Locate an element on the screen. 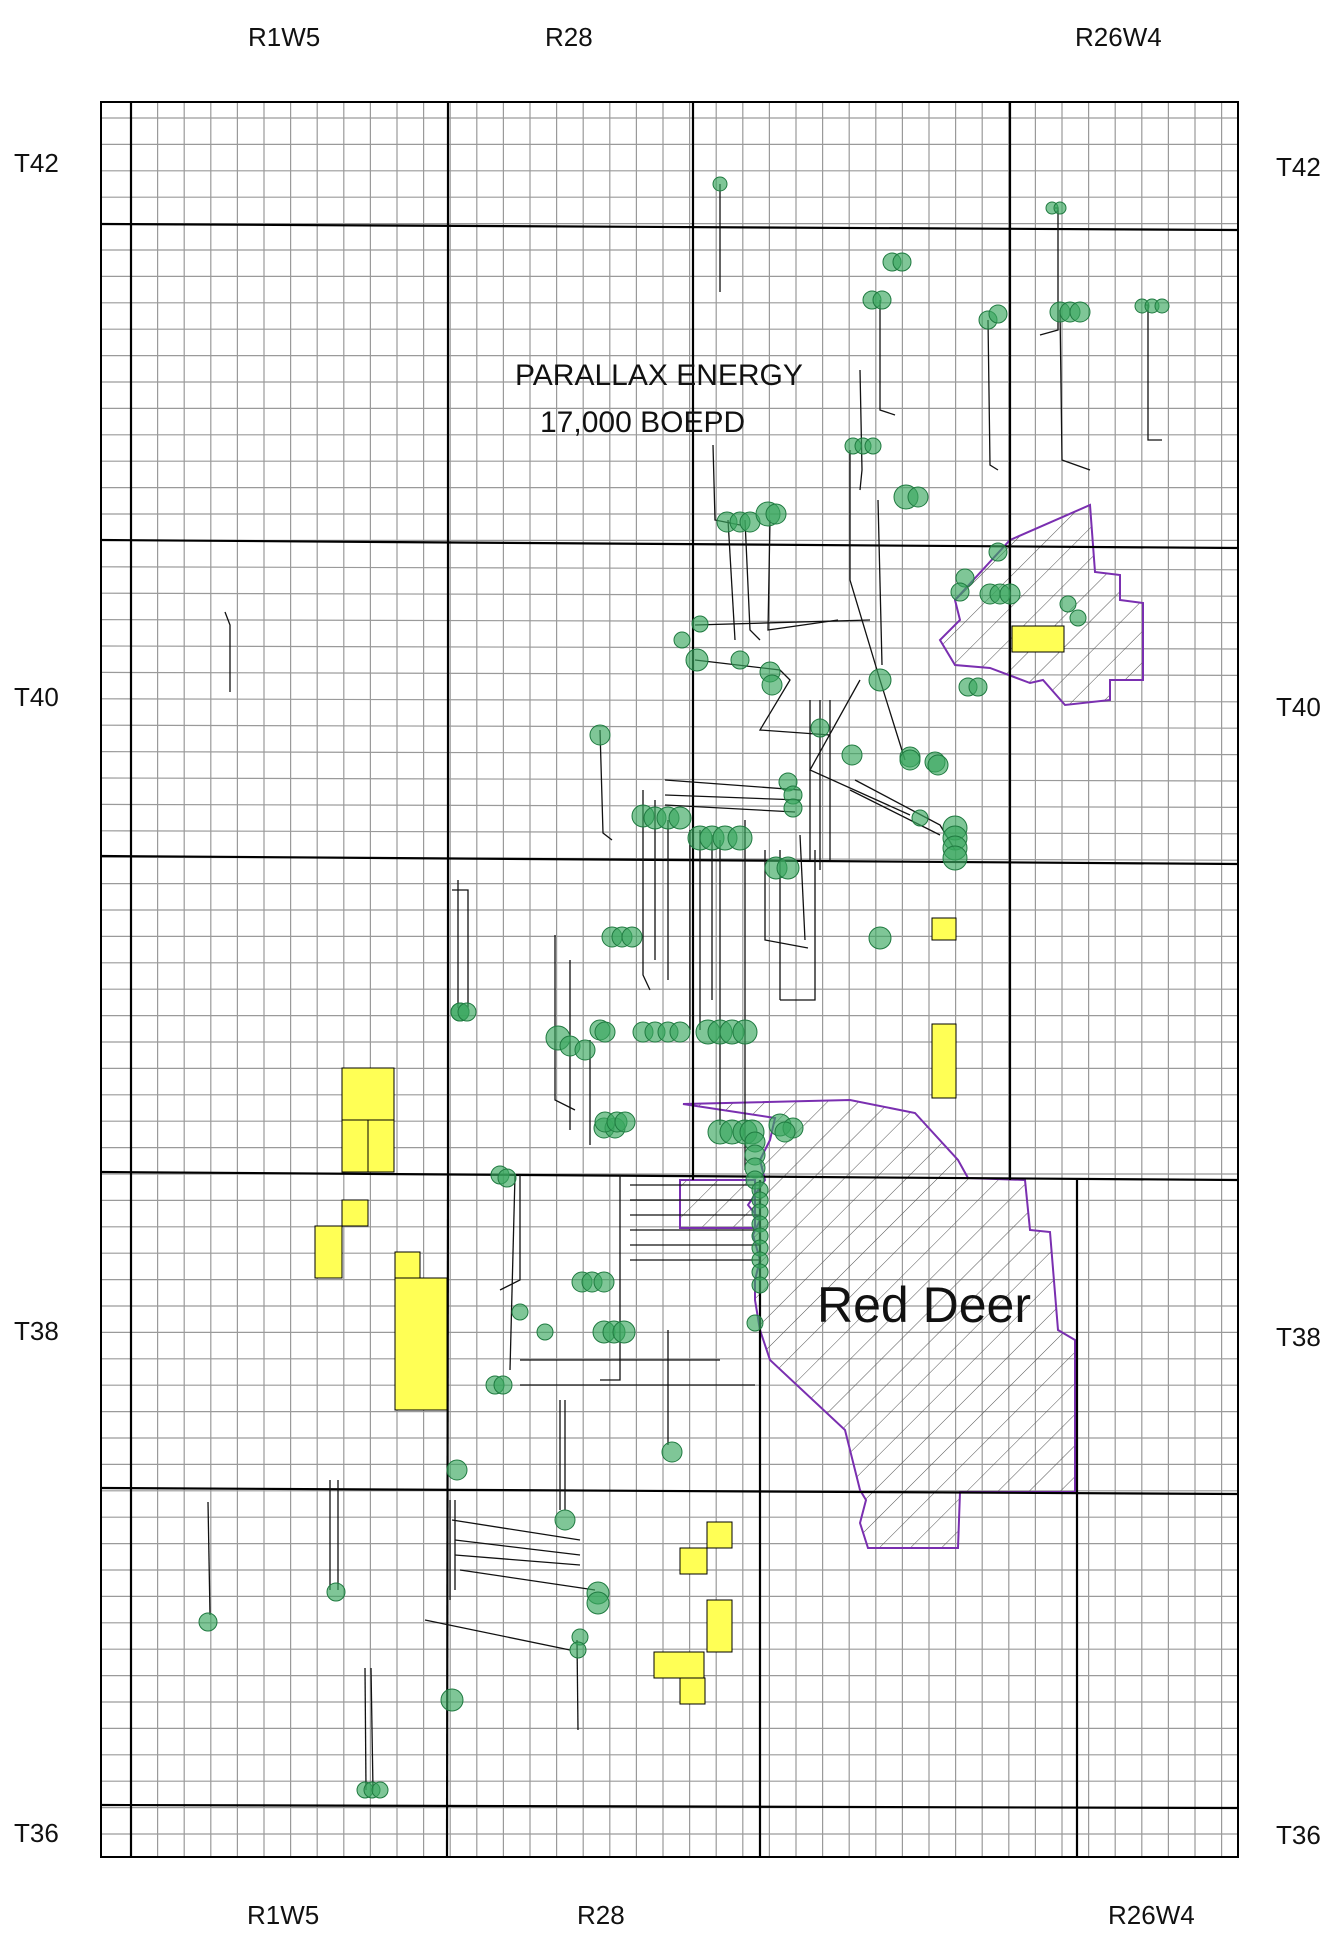 This screenshot has width=1340, height=1948. township-label-left-4: T36 is located at coordinates (36, 1833).